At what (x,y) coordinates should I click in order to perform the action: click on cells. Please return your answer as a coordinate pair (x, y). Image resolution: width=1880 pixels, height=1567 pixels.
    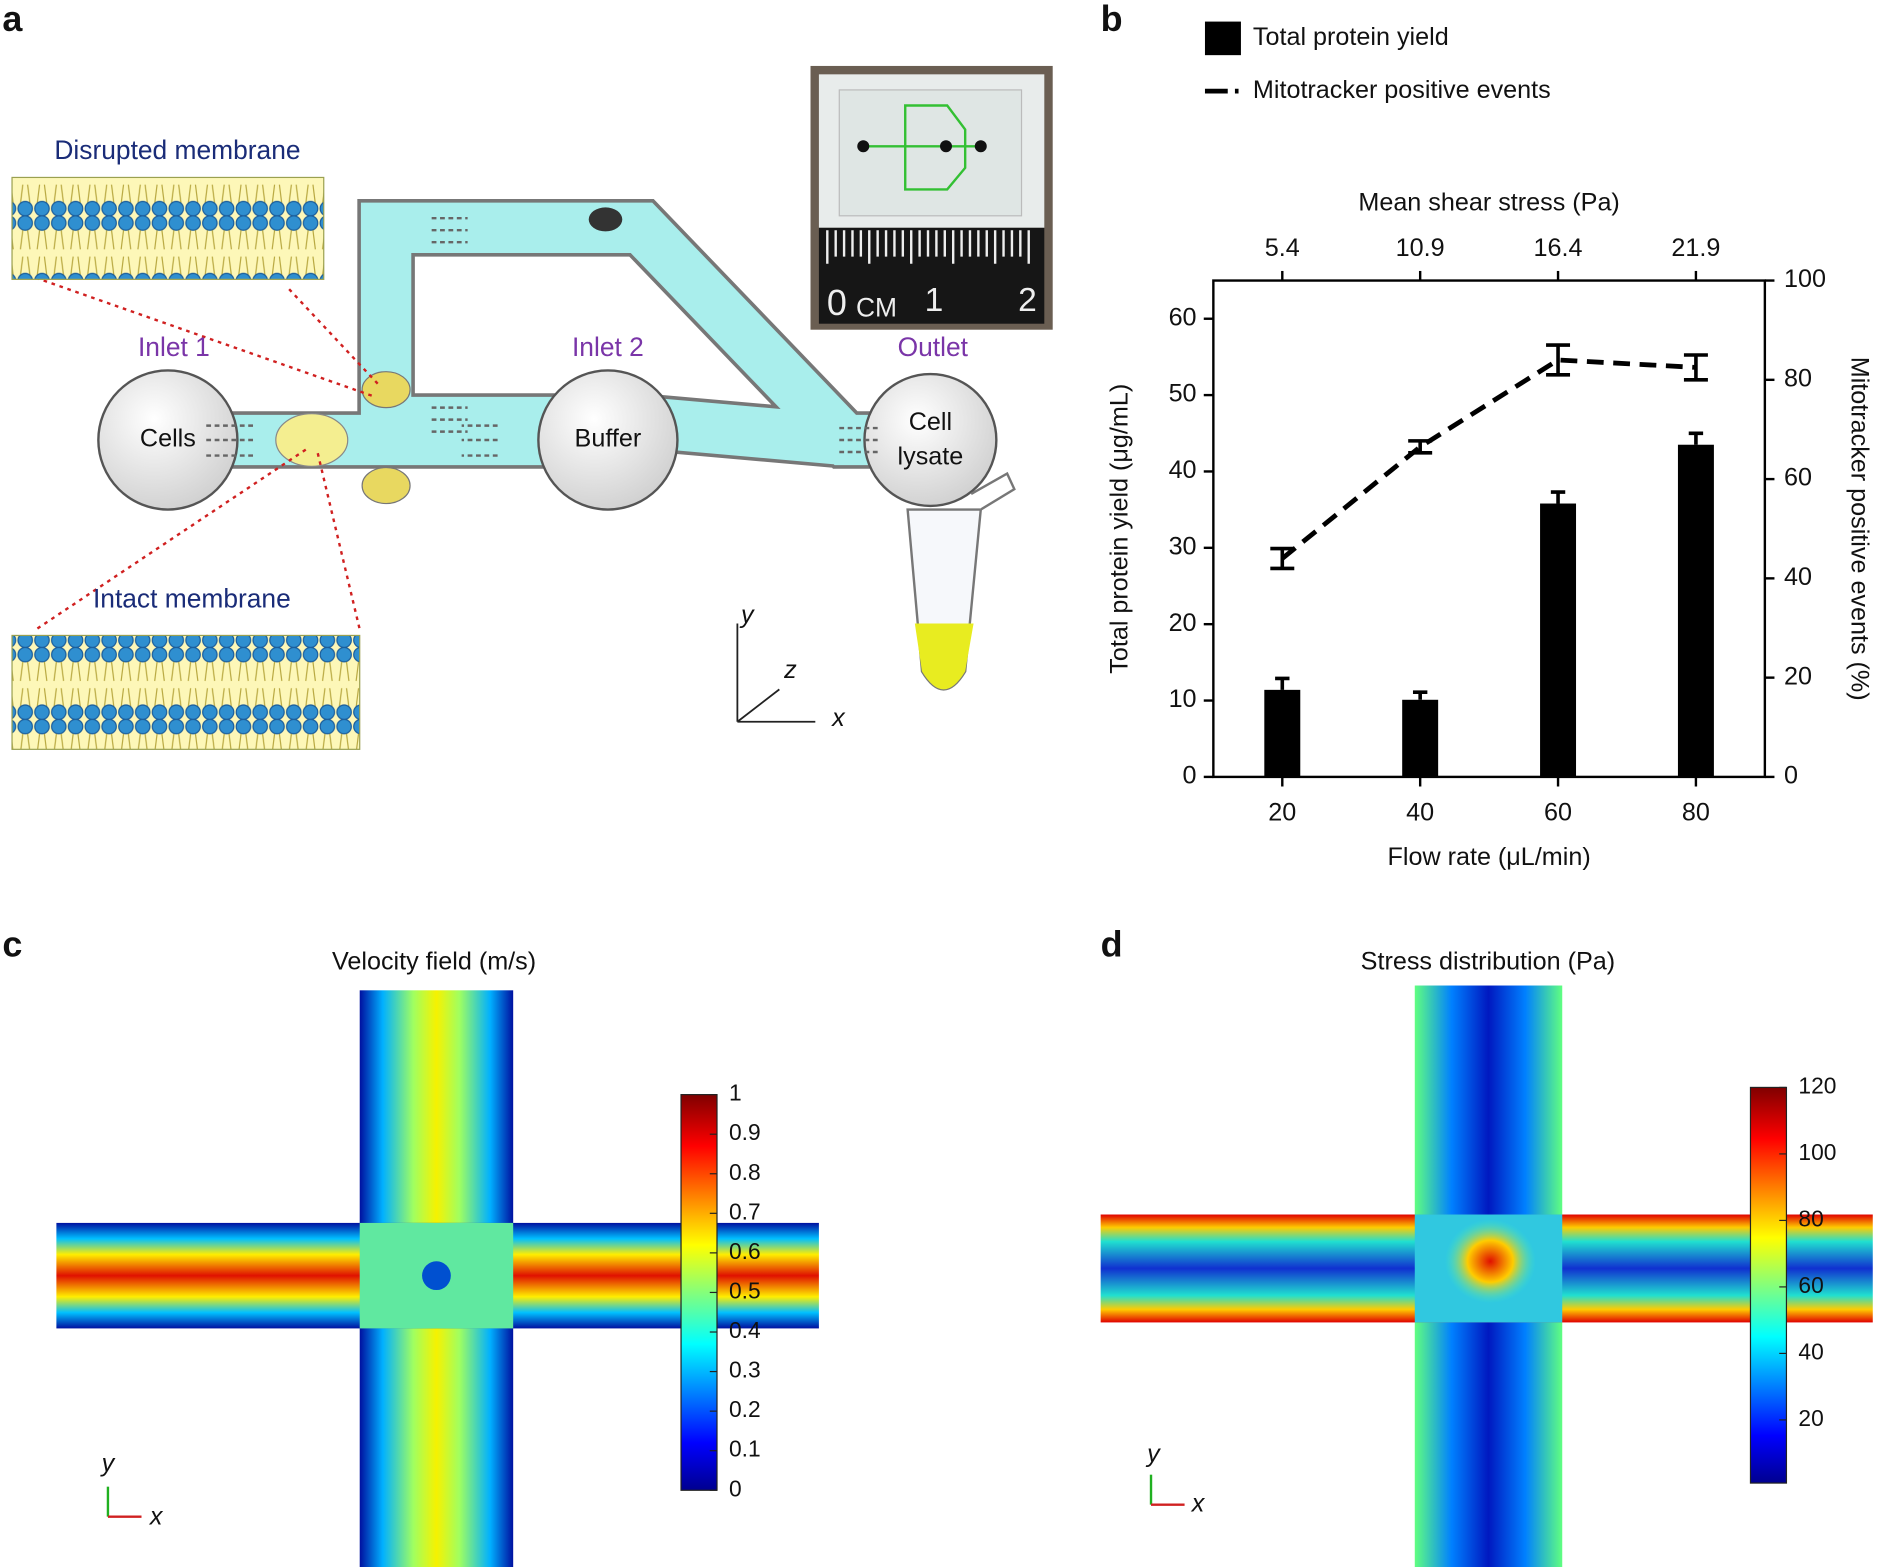
    Looking at the image, I should click on (449, 356).